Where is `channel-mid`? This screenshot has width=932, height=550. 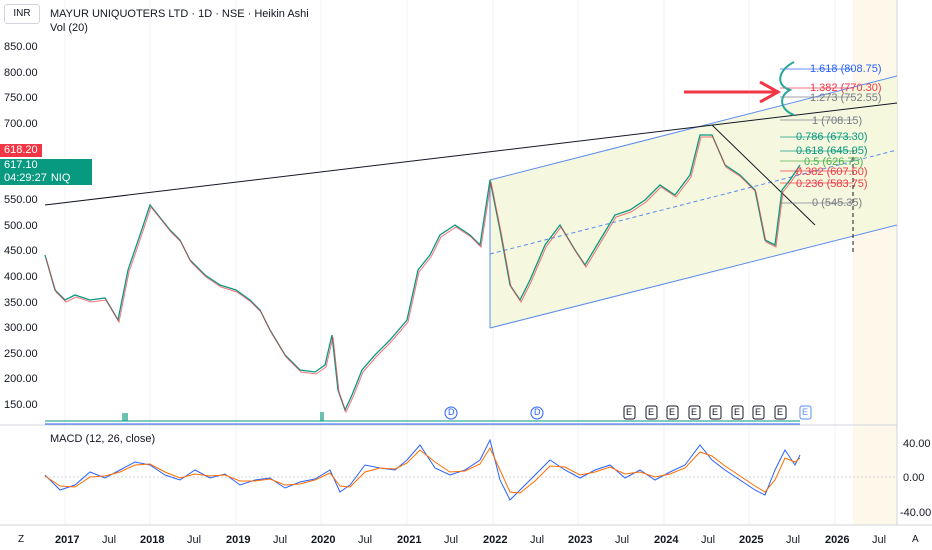
channel-mid is located at coordinates (693, 202).